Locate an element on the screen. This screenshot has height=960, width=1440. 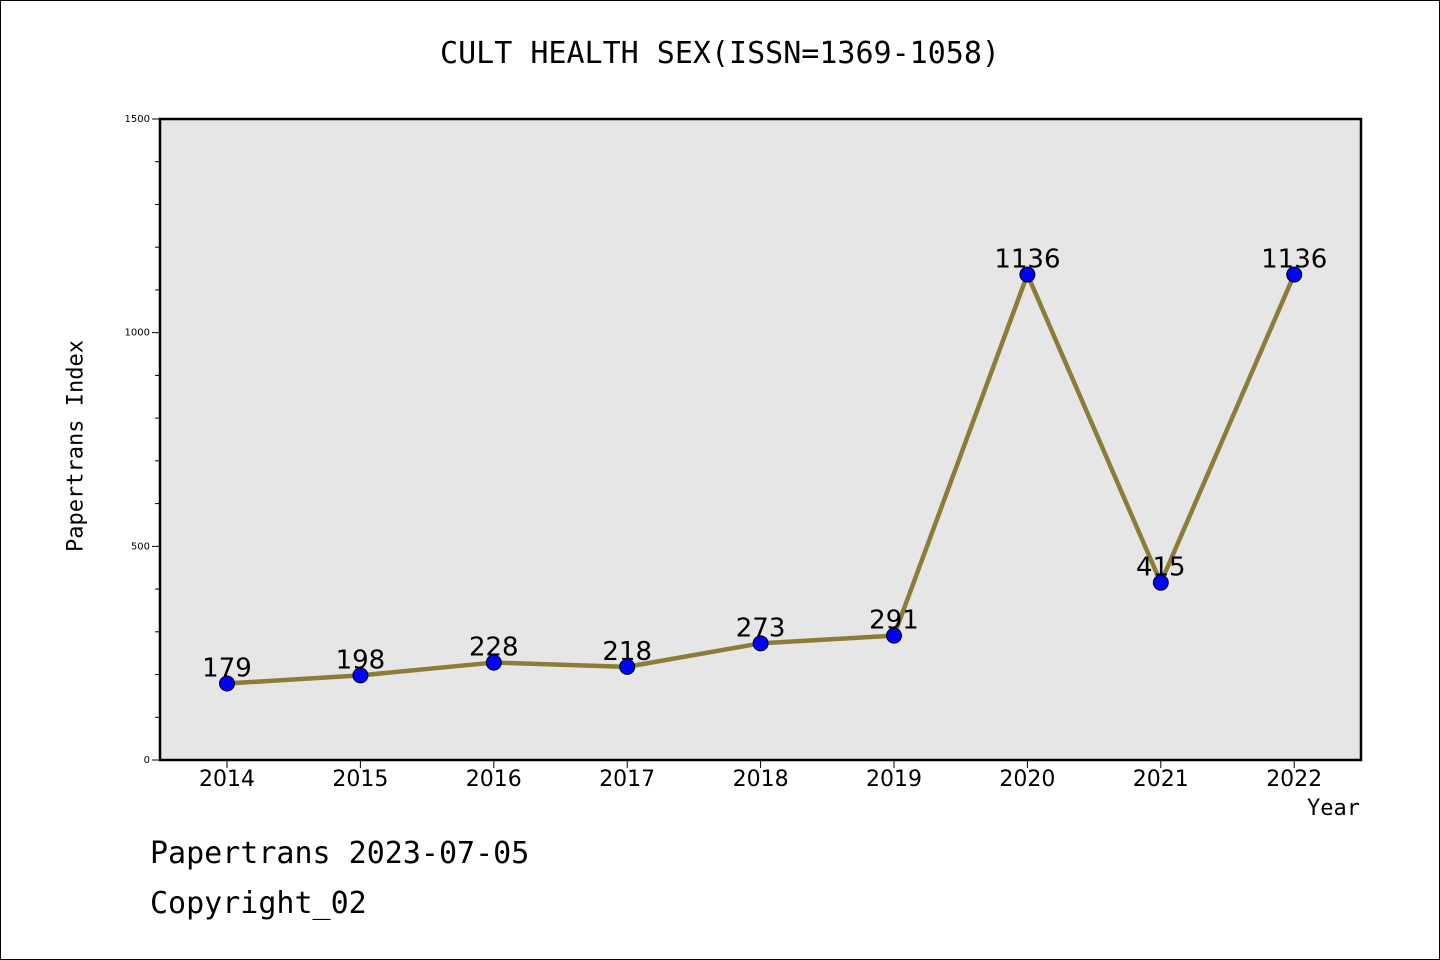
x-axis-label: Year is located at coordinates (1333, 808).